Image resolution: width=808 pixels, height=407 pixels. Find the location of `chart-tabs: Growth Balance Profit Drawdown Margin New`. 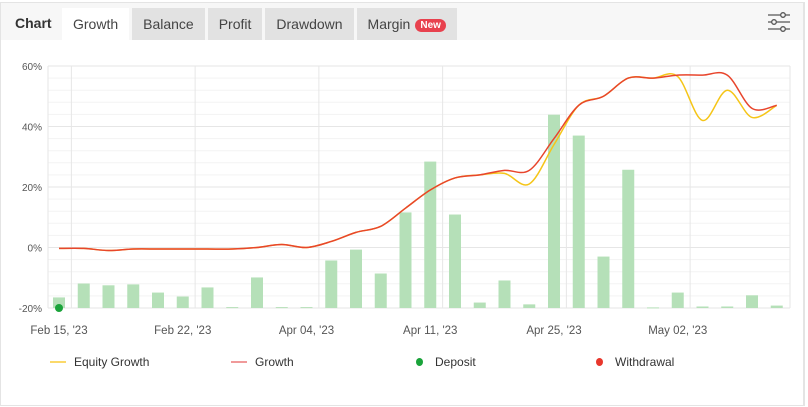

chart-tabs: Growth Balance Profit Drawdown Margin New is located at coordinates (259, 24).